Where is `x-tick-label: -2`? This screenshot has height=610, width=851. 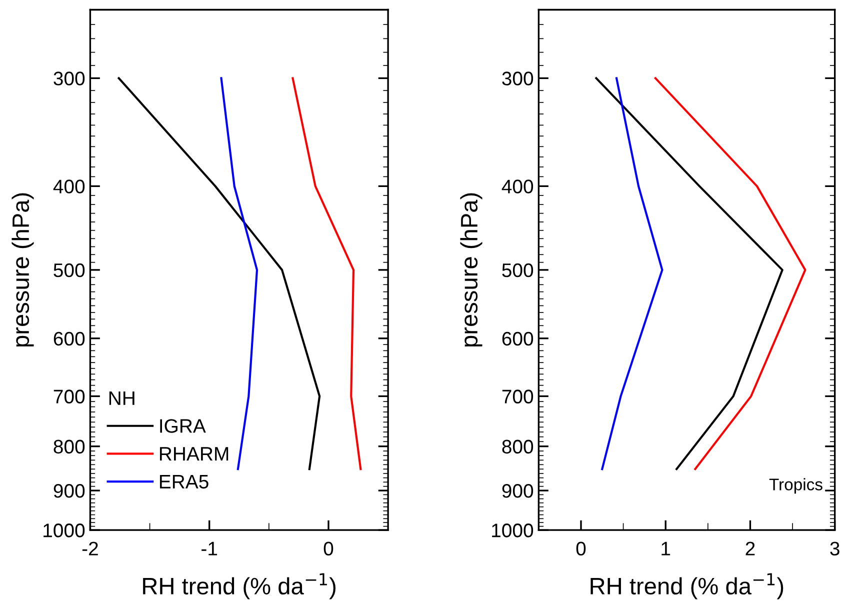
x-tick-label: -2 is located at coordinates (90, 549).